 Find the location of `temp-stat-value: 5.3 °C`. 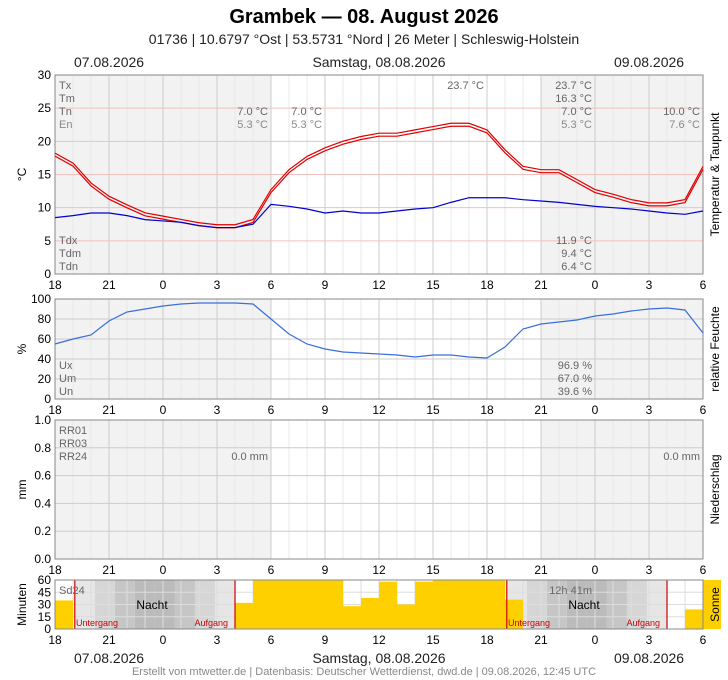

temp-stat-value: 5.3 °C is located at coordinates (576, 125).